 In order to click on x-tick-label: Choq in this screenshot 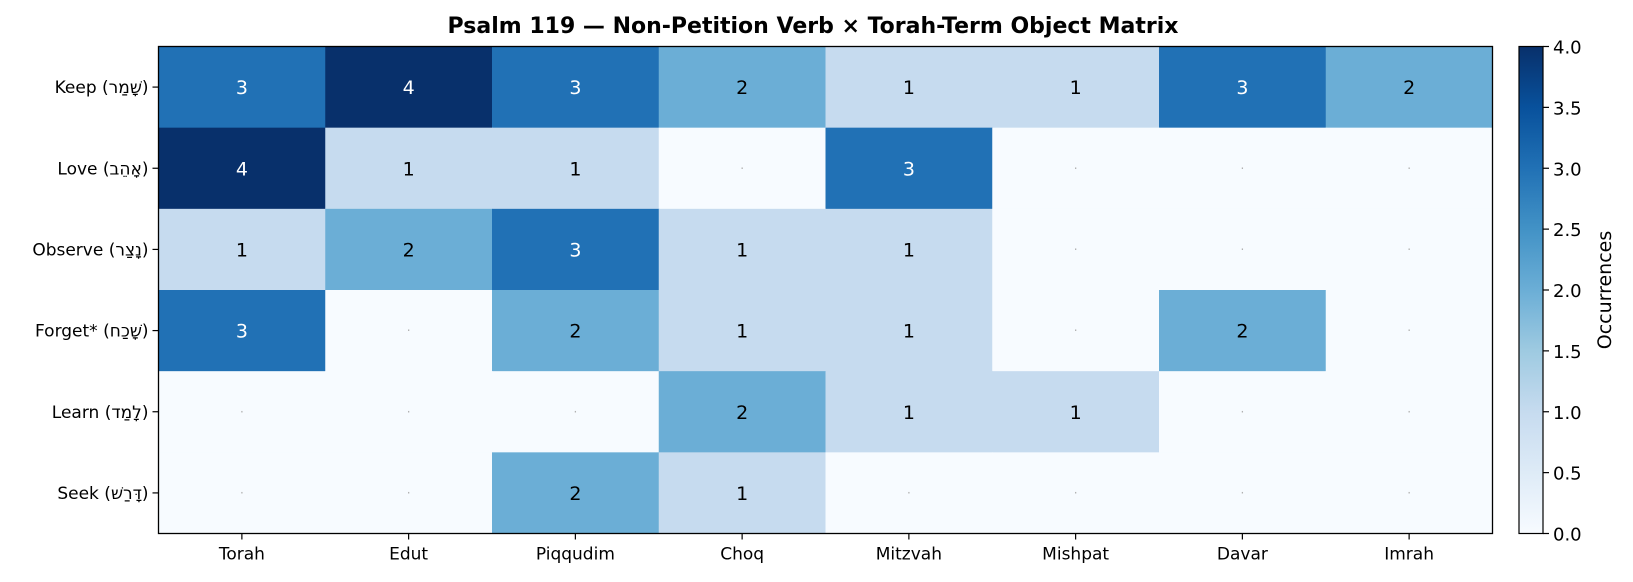, I will do `click(742, 555)`.